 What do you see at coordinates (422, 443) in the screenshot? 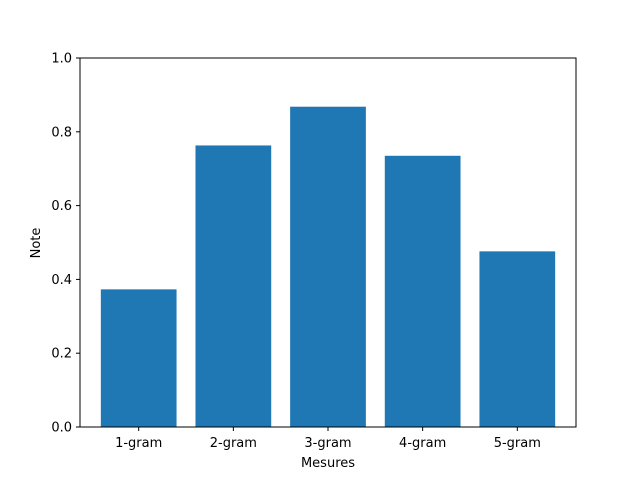
I see `x-tick-label: 4-gram` at bounding box center [422, 443].